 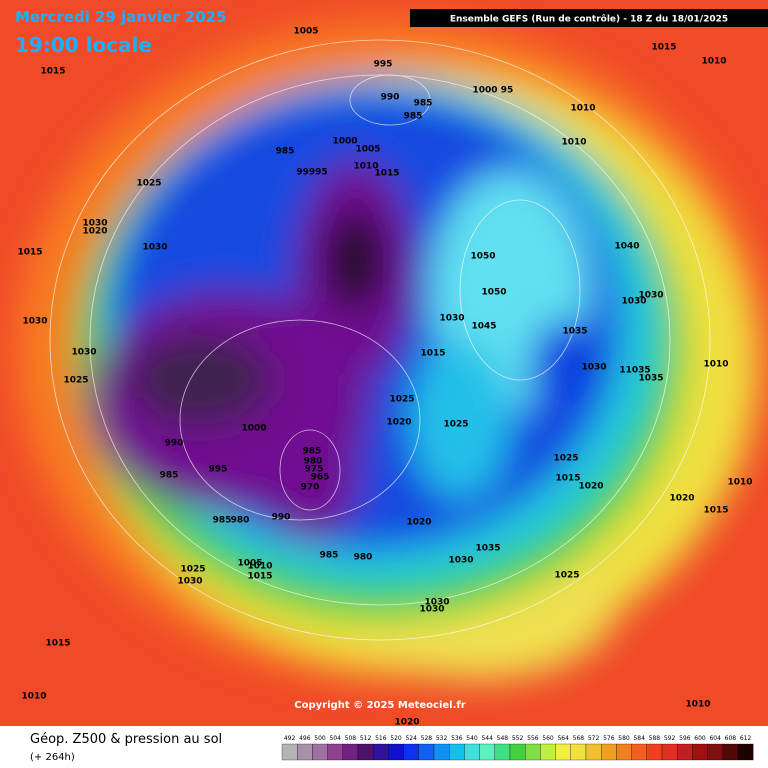 I want to click on scale-label: 500, so click(x=320, y=738).